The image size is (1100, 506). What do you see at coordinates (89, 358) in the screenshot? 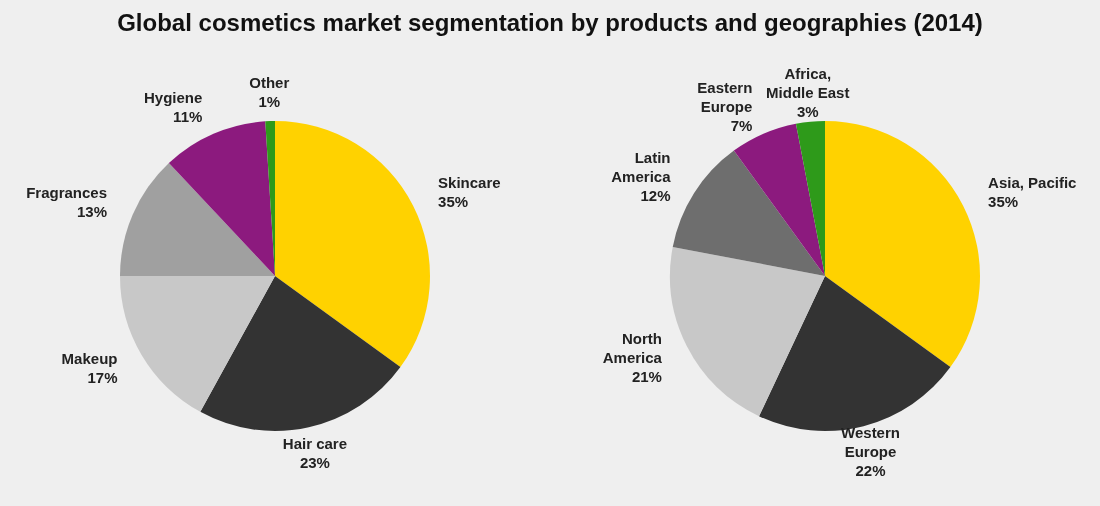
I see `slice-label: Makeup` at bounding box center [89, 358].